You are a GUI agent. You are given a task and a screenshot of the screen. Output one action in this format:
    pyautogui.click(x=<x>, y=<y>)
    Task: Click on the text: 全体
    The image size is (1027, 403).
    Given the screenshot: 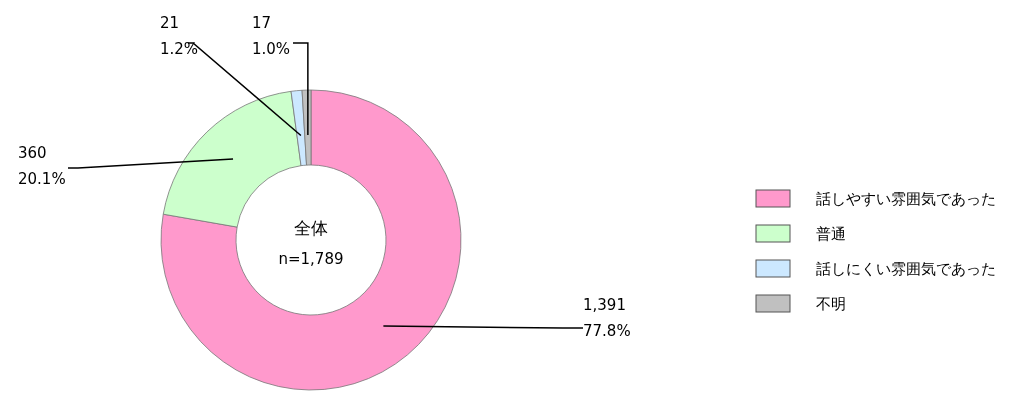 What is the action you would take?
    pyautogui.click(x=311, y=228)
    